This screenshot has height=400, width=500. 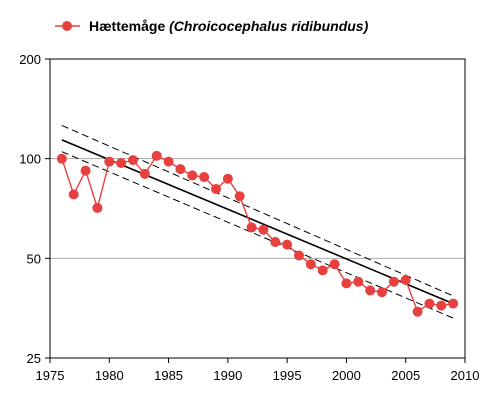 I want to click on x-tick-label-1975: 1975, so click(x=50, y=375).